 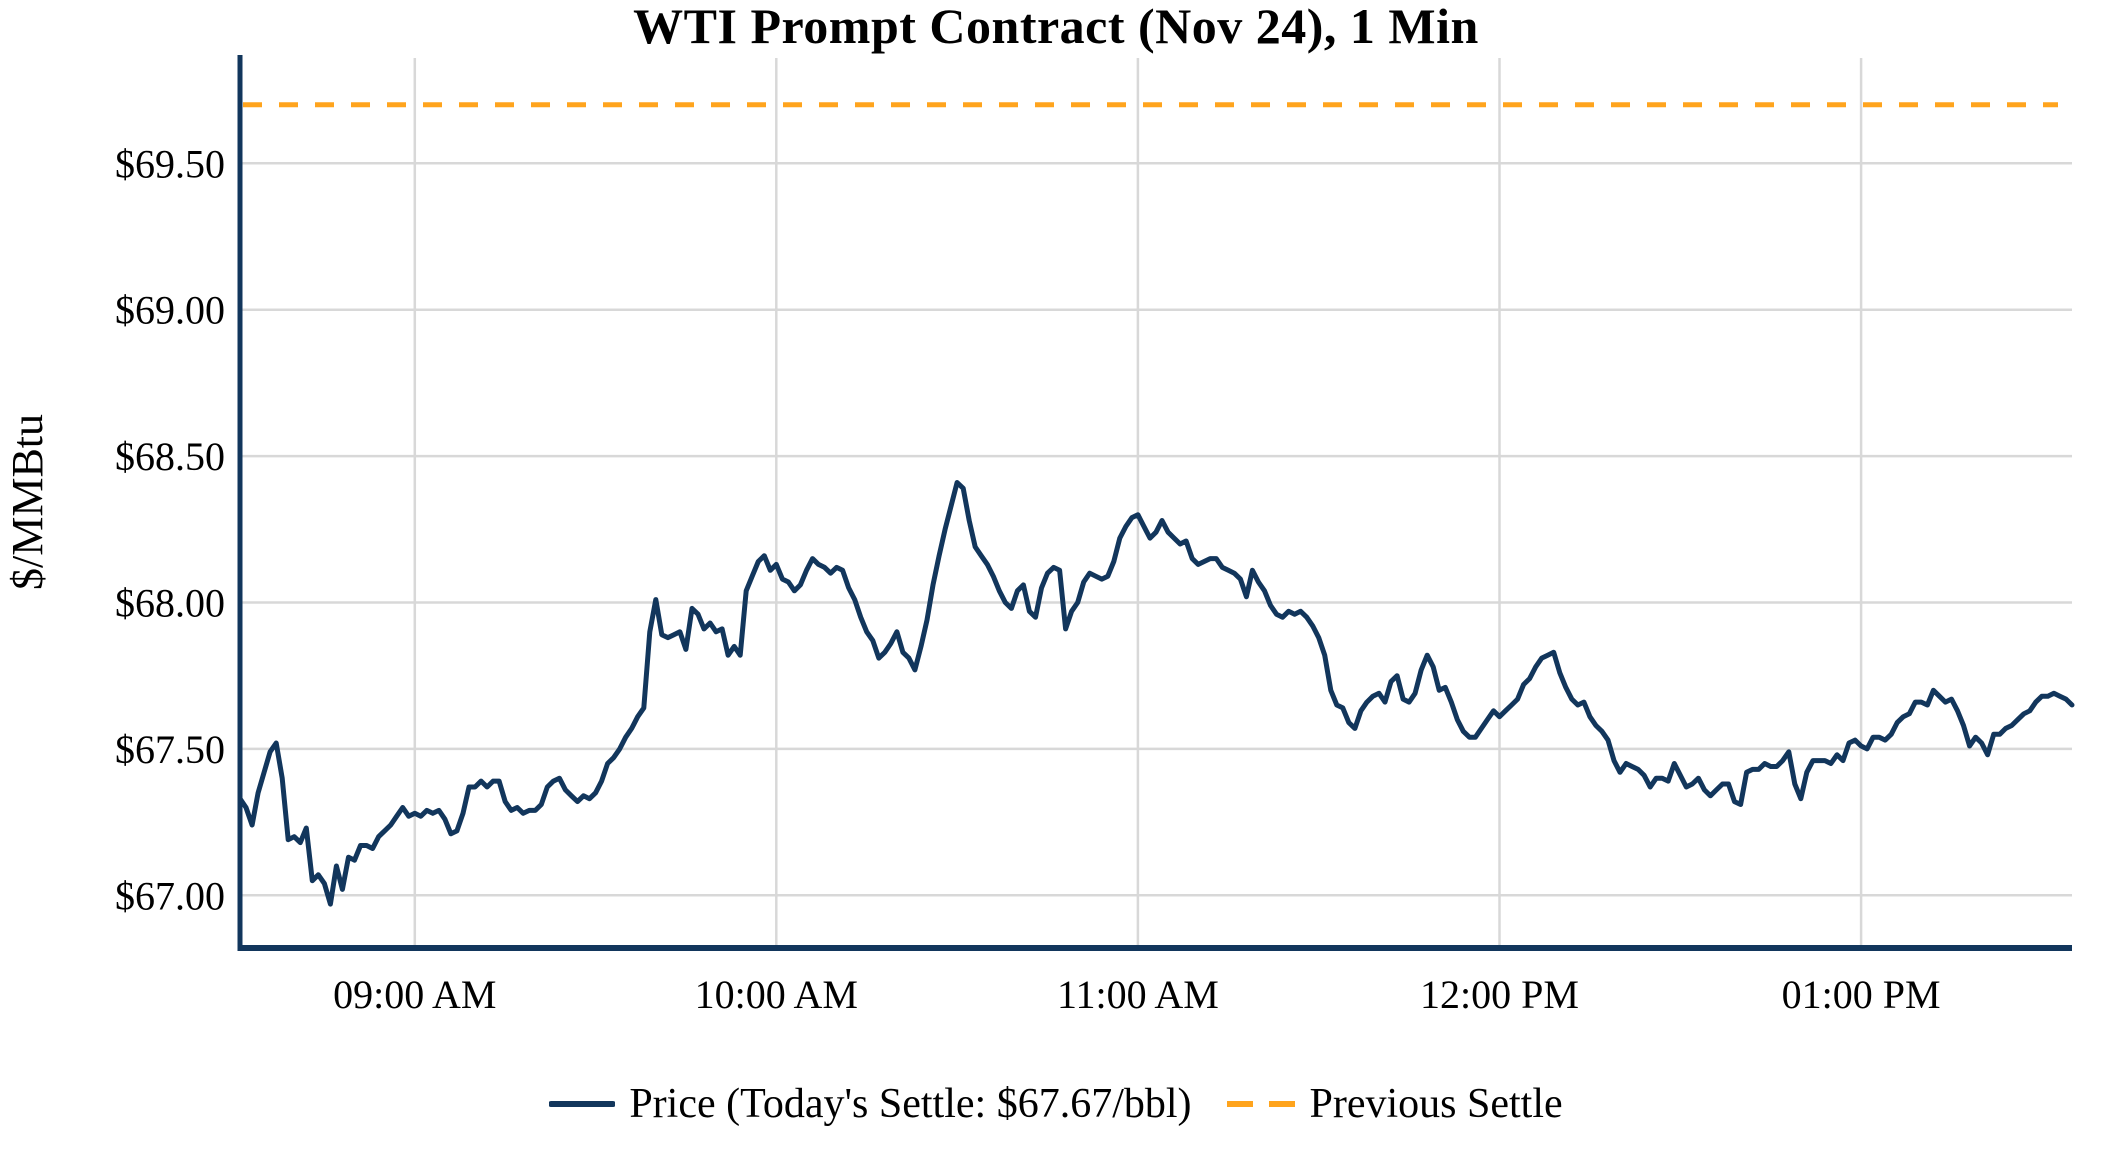 I want to click on y-tick-label: $69.50, so click(x=170, y=163).